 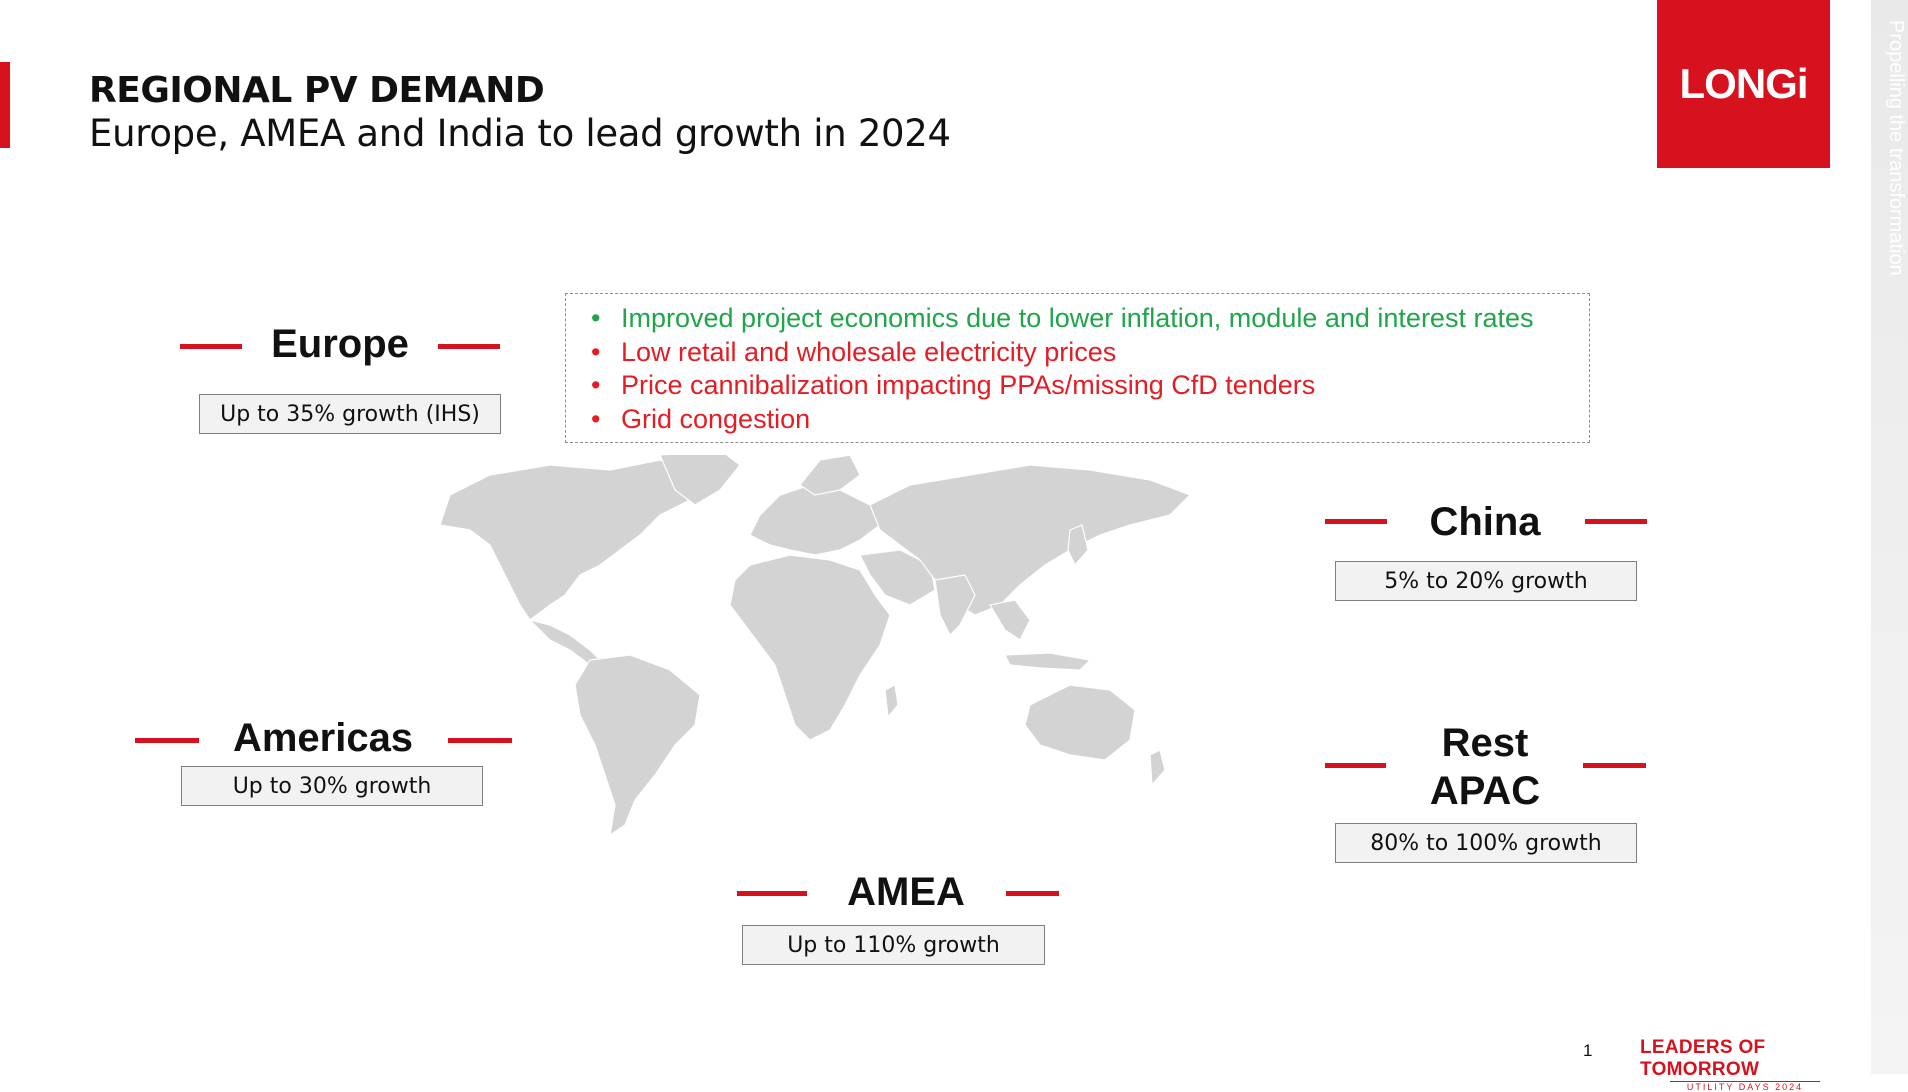 I want to click on side-strip, so click(x=1889, y=537).